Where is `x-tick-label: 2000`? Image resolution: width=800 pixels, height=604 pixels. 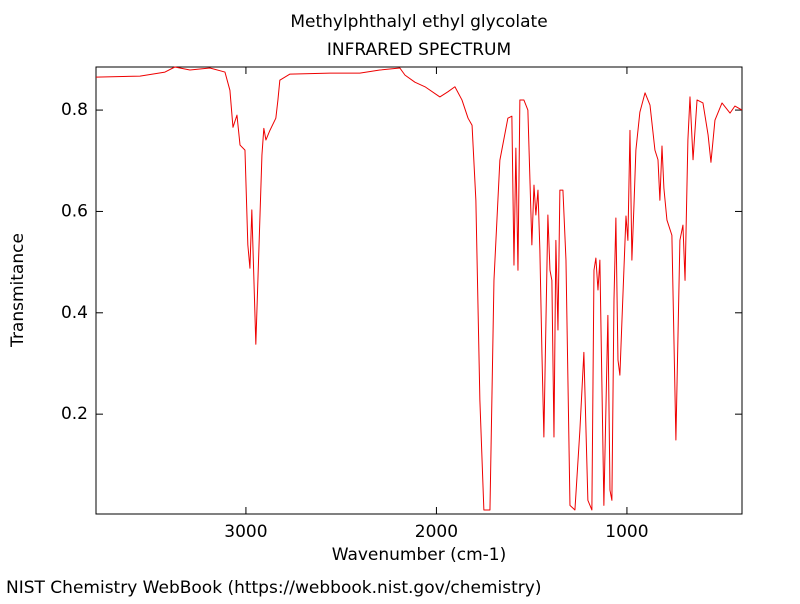 x-tick-label: 2000 is located at coordinates (436, 532).